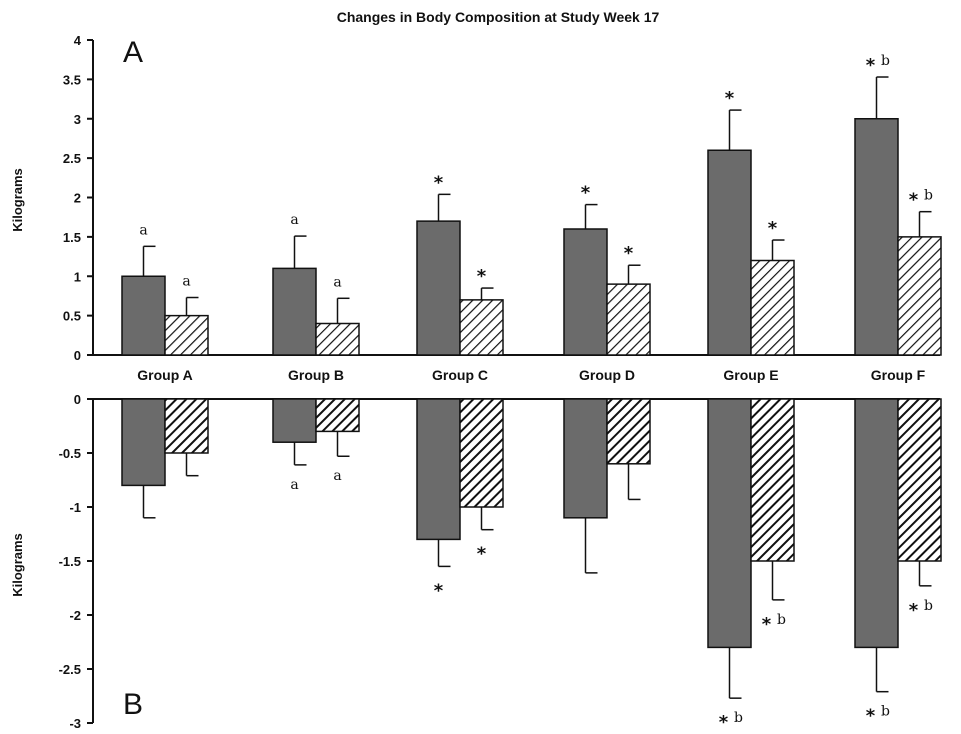 The height and width of the screenshot is (734, 961). I want to click on panel-a-y-tick-label: 0, so click(77, 355).